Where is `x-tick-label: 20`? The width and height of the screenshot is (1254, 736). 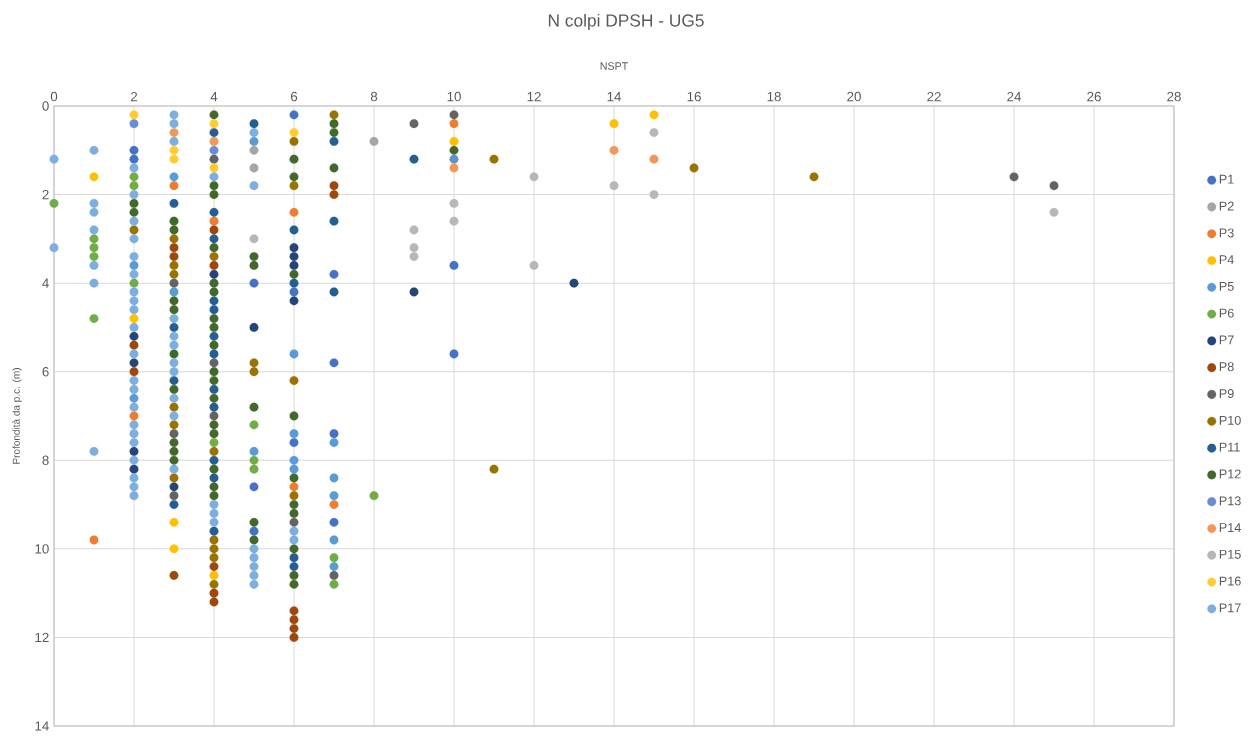
x-tick-label: 20 is located at coordinates (854, 96).